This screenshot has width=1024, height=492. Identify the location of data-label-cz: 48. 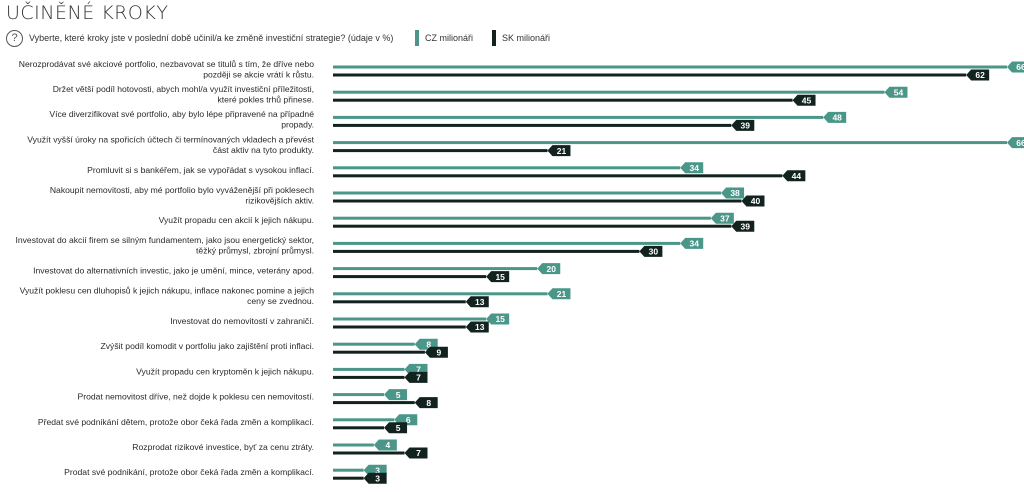
(837, 118).